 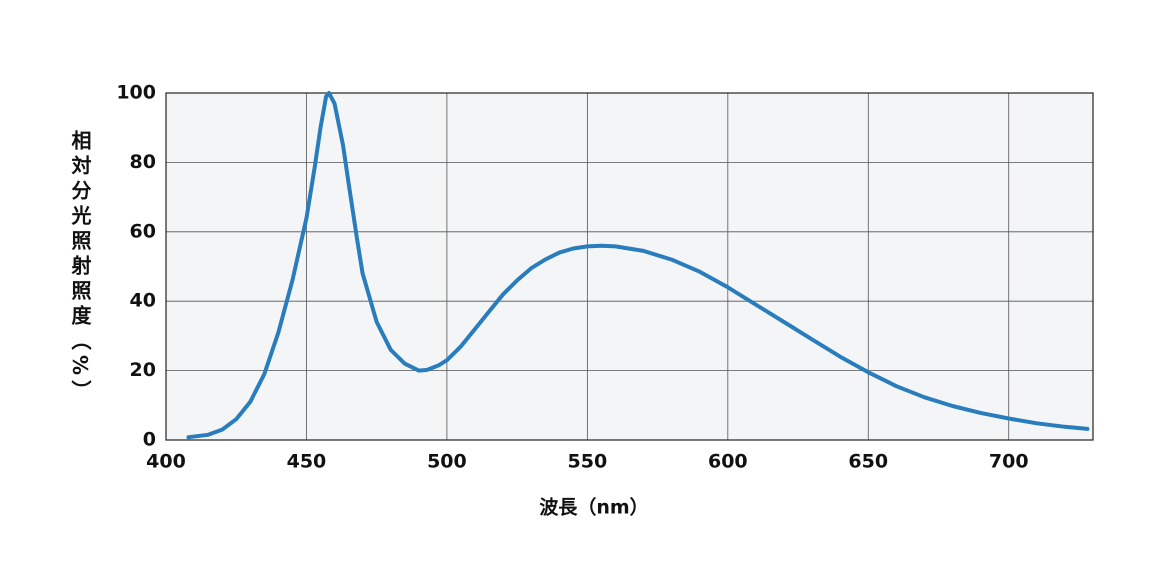 What do you see at coordinates (307, 462) in the screenshot?
I see `x-tick-label: 450` at bounding box center [307, 462].